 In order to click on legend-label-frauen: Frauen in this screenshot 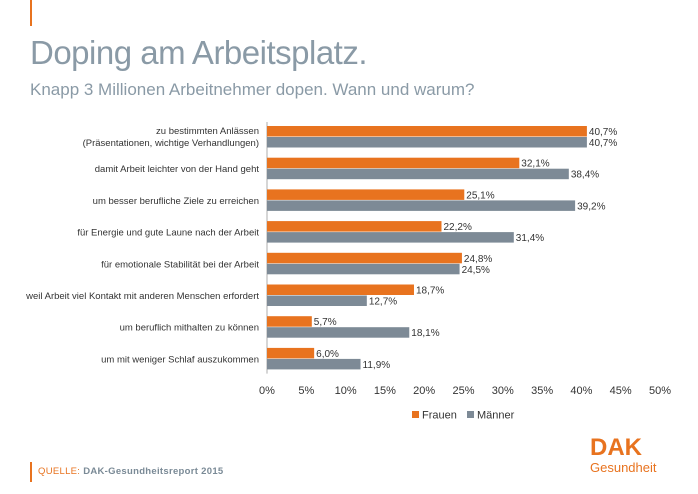, I will do `click(439, 416)`.